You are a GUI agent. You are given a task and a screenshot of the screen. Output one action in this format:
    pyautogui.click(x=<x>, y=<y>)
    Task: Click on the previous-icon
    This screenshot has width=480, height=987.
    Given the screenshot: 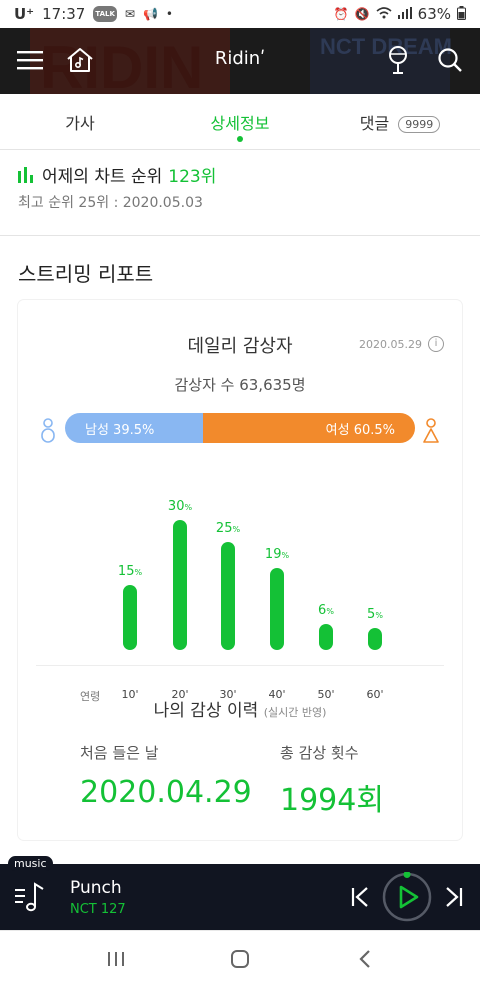 What is the action you would take?
    pyautogui.click(x=359, y=897)
    